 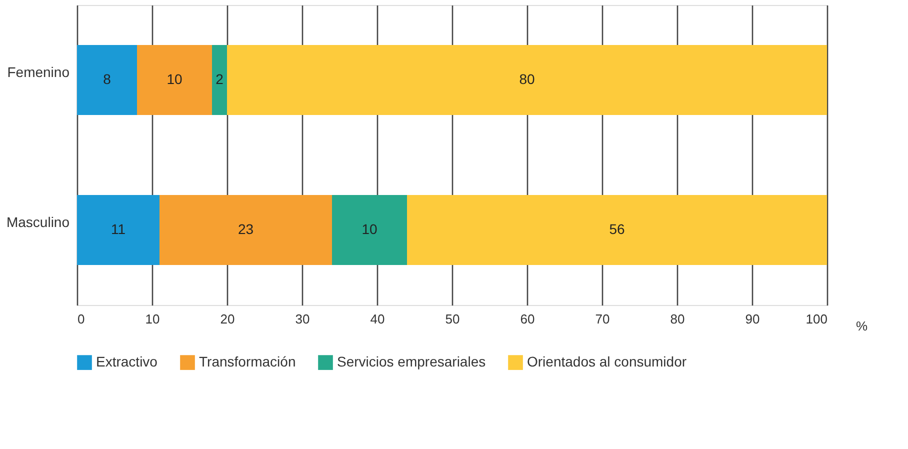 I want to click on data-label: 2, so click(x=220, y=79).